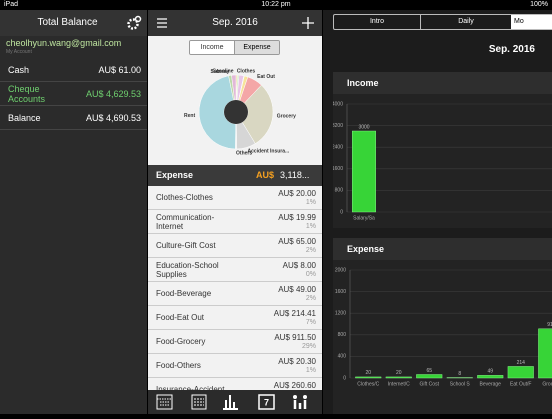  I want to click on expense-name: Culture-Gift Cost, so click(191, 245).